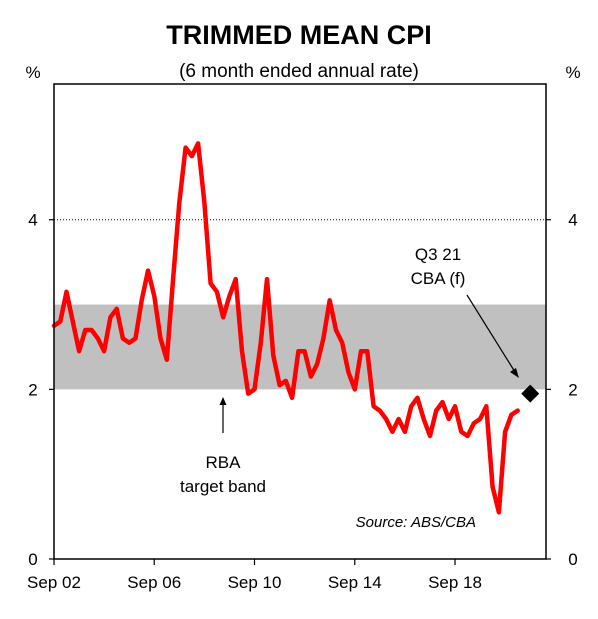 This screenshot has width=598, height=619. I want to click on forecast-point-diamond, so click(530, 393).